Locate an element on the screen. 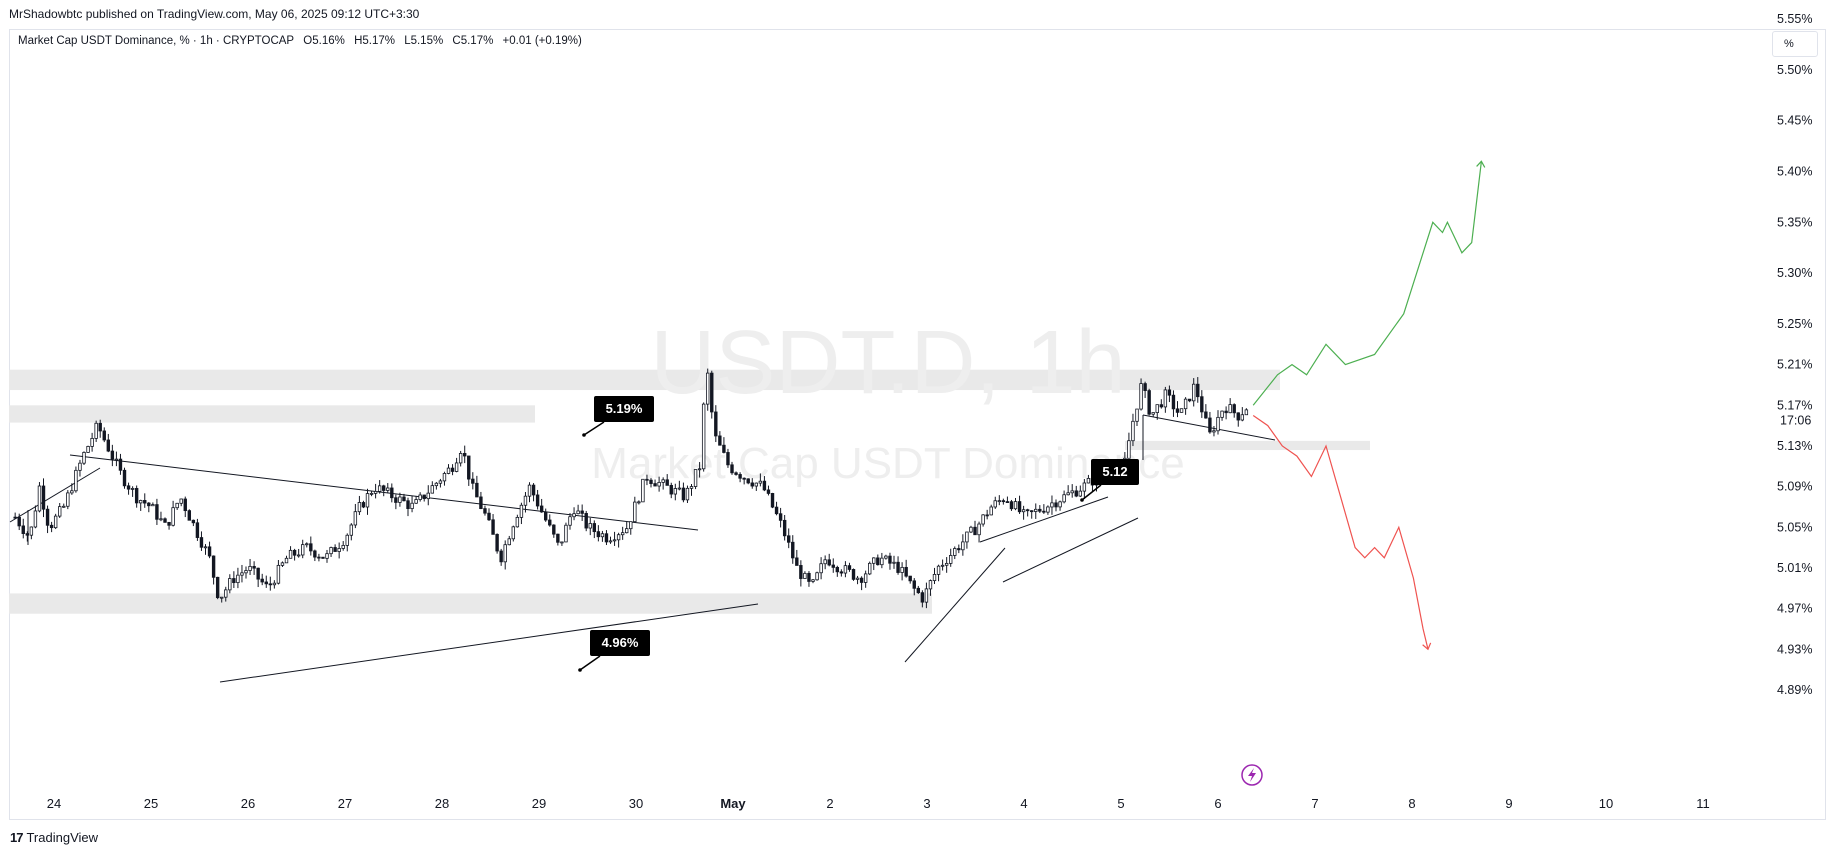 The height and width of the screenshot is (855, 1835). y-tick-label: 5.25% is located at coordinates (1794, 324).